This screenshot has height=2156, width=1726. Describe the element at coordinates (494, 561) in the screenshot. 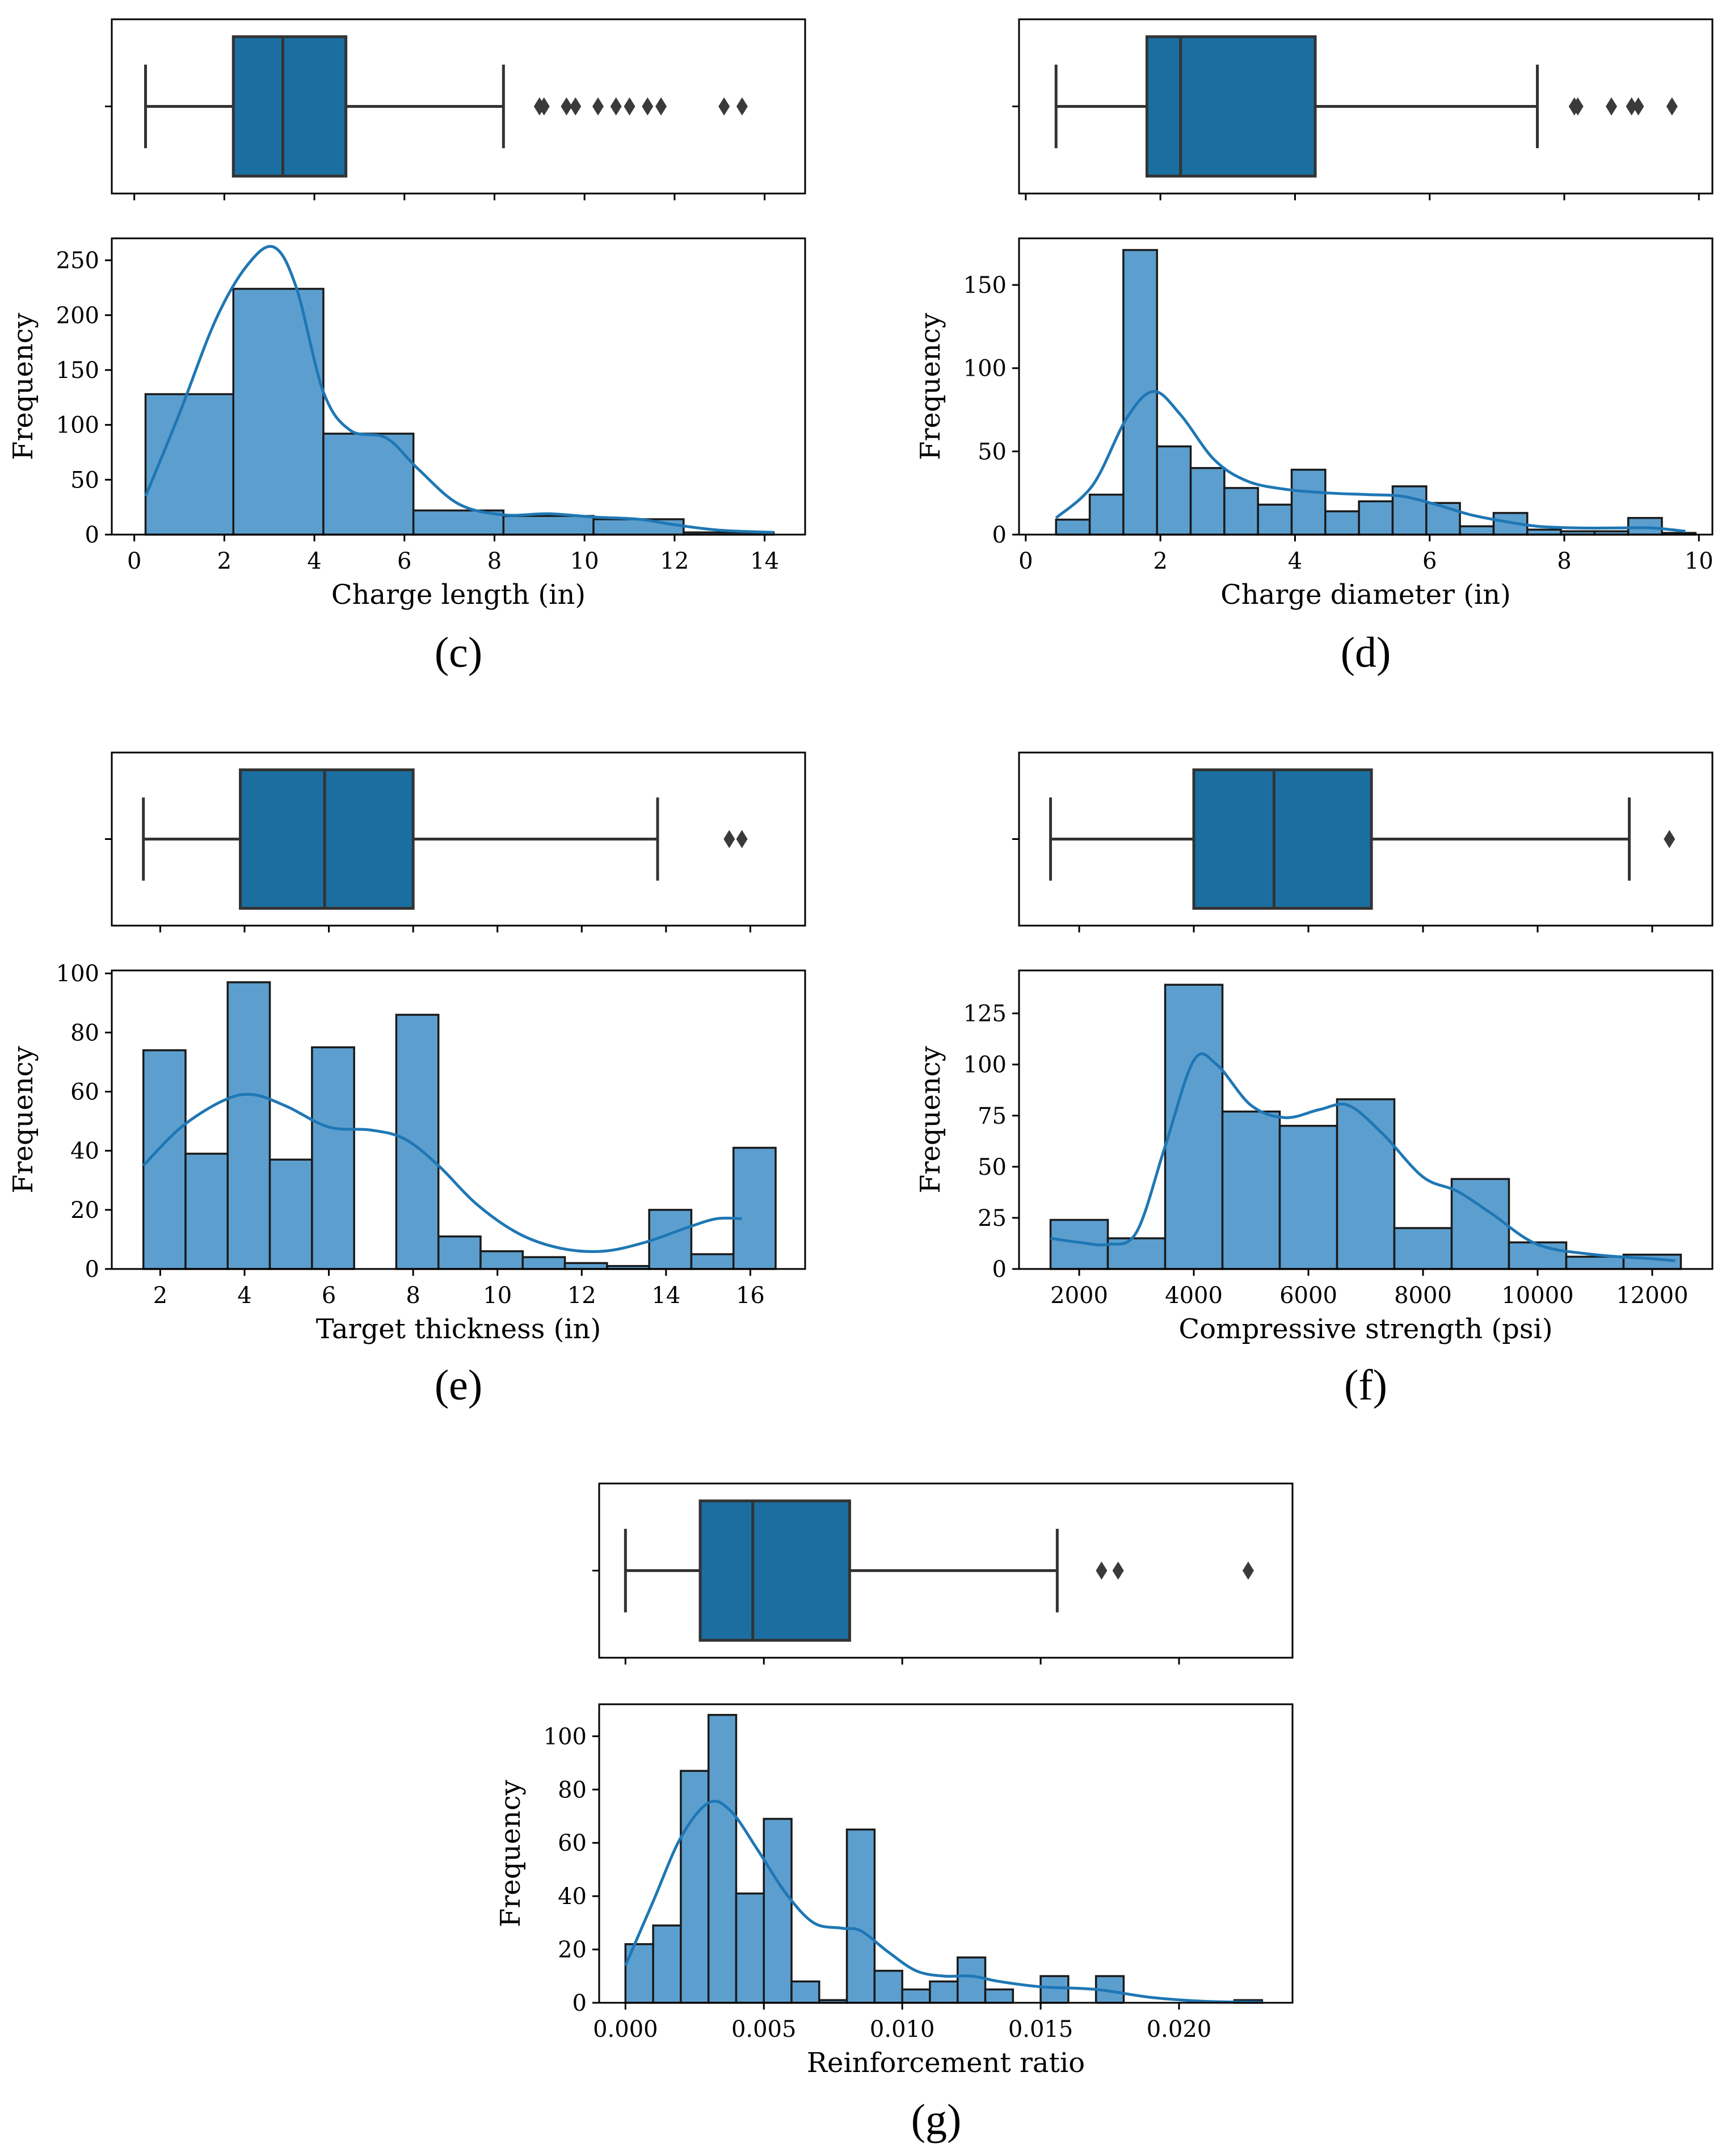

I see `x-tick-label: 8` at that location.